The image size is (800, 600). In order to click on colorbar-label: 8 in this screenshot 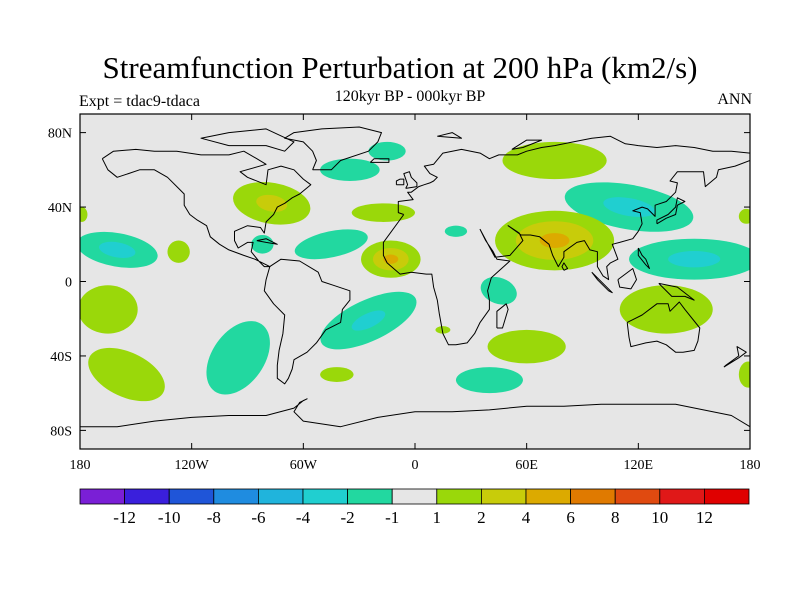, I will do `click(615, 517)`.